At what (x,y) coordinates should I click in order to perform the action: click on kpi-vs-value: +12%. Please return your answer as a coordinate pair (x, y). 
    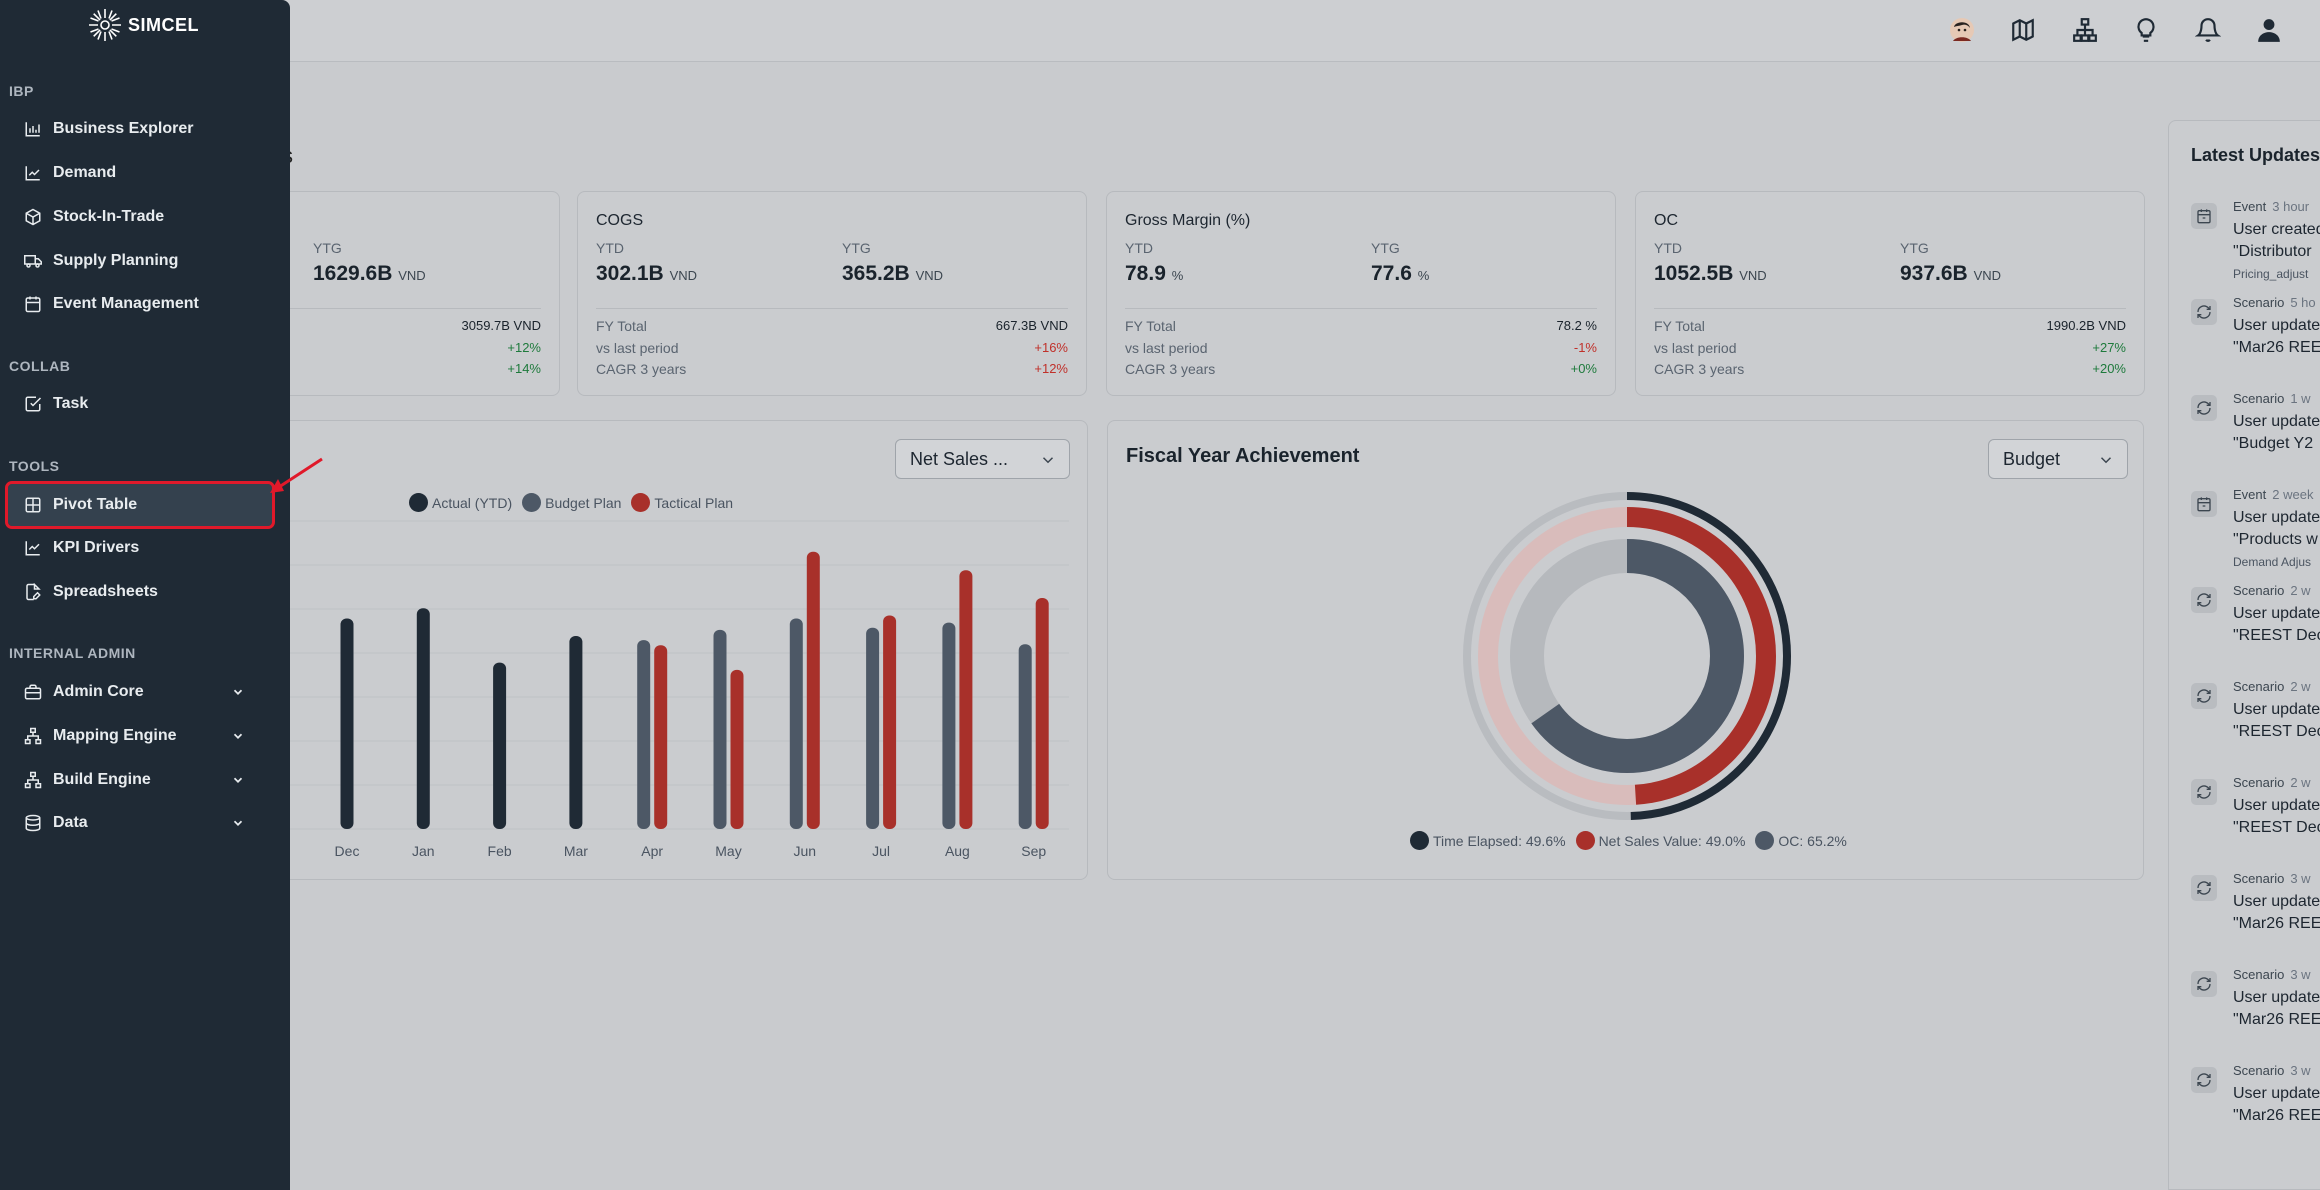
    Looking at the image, I should click on (524, 347).